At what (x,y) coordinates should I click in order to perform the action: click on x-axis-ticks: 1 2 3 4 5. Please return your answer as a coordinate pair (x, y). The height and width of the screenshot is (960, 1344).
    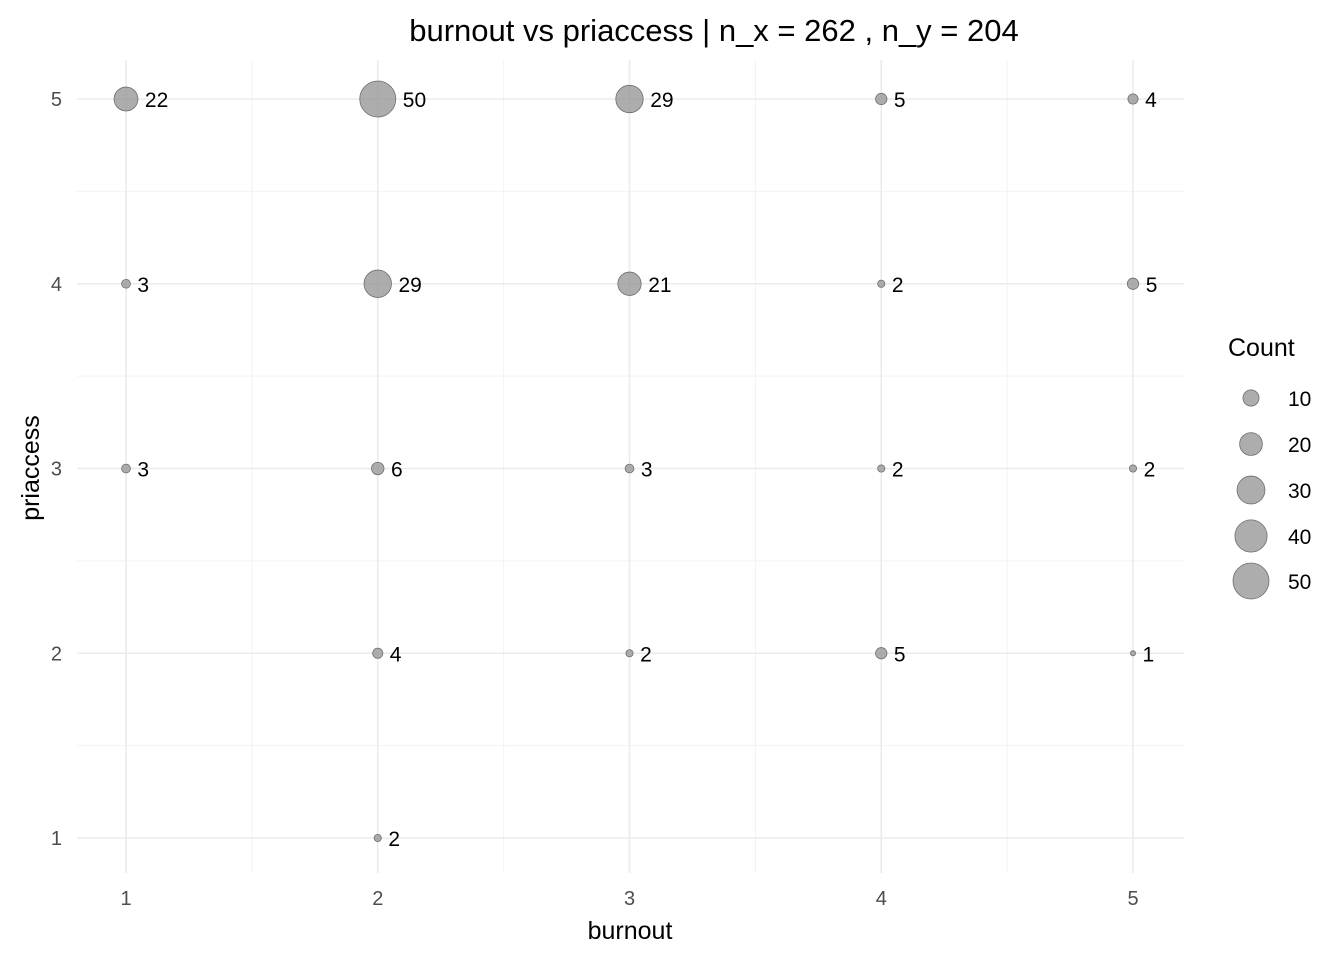
    Looking at the image, I should click on (629, 899).